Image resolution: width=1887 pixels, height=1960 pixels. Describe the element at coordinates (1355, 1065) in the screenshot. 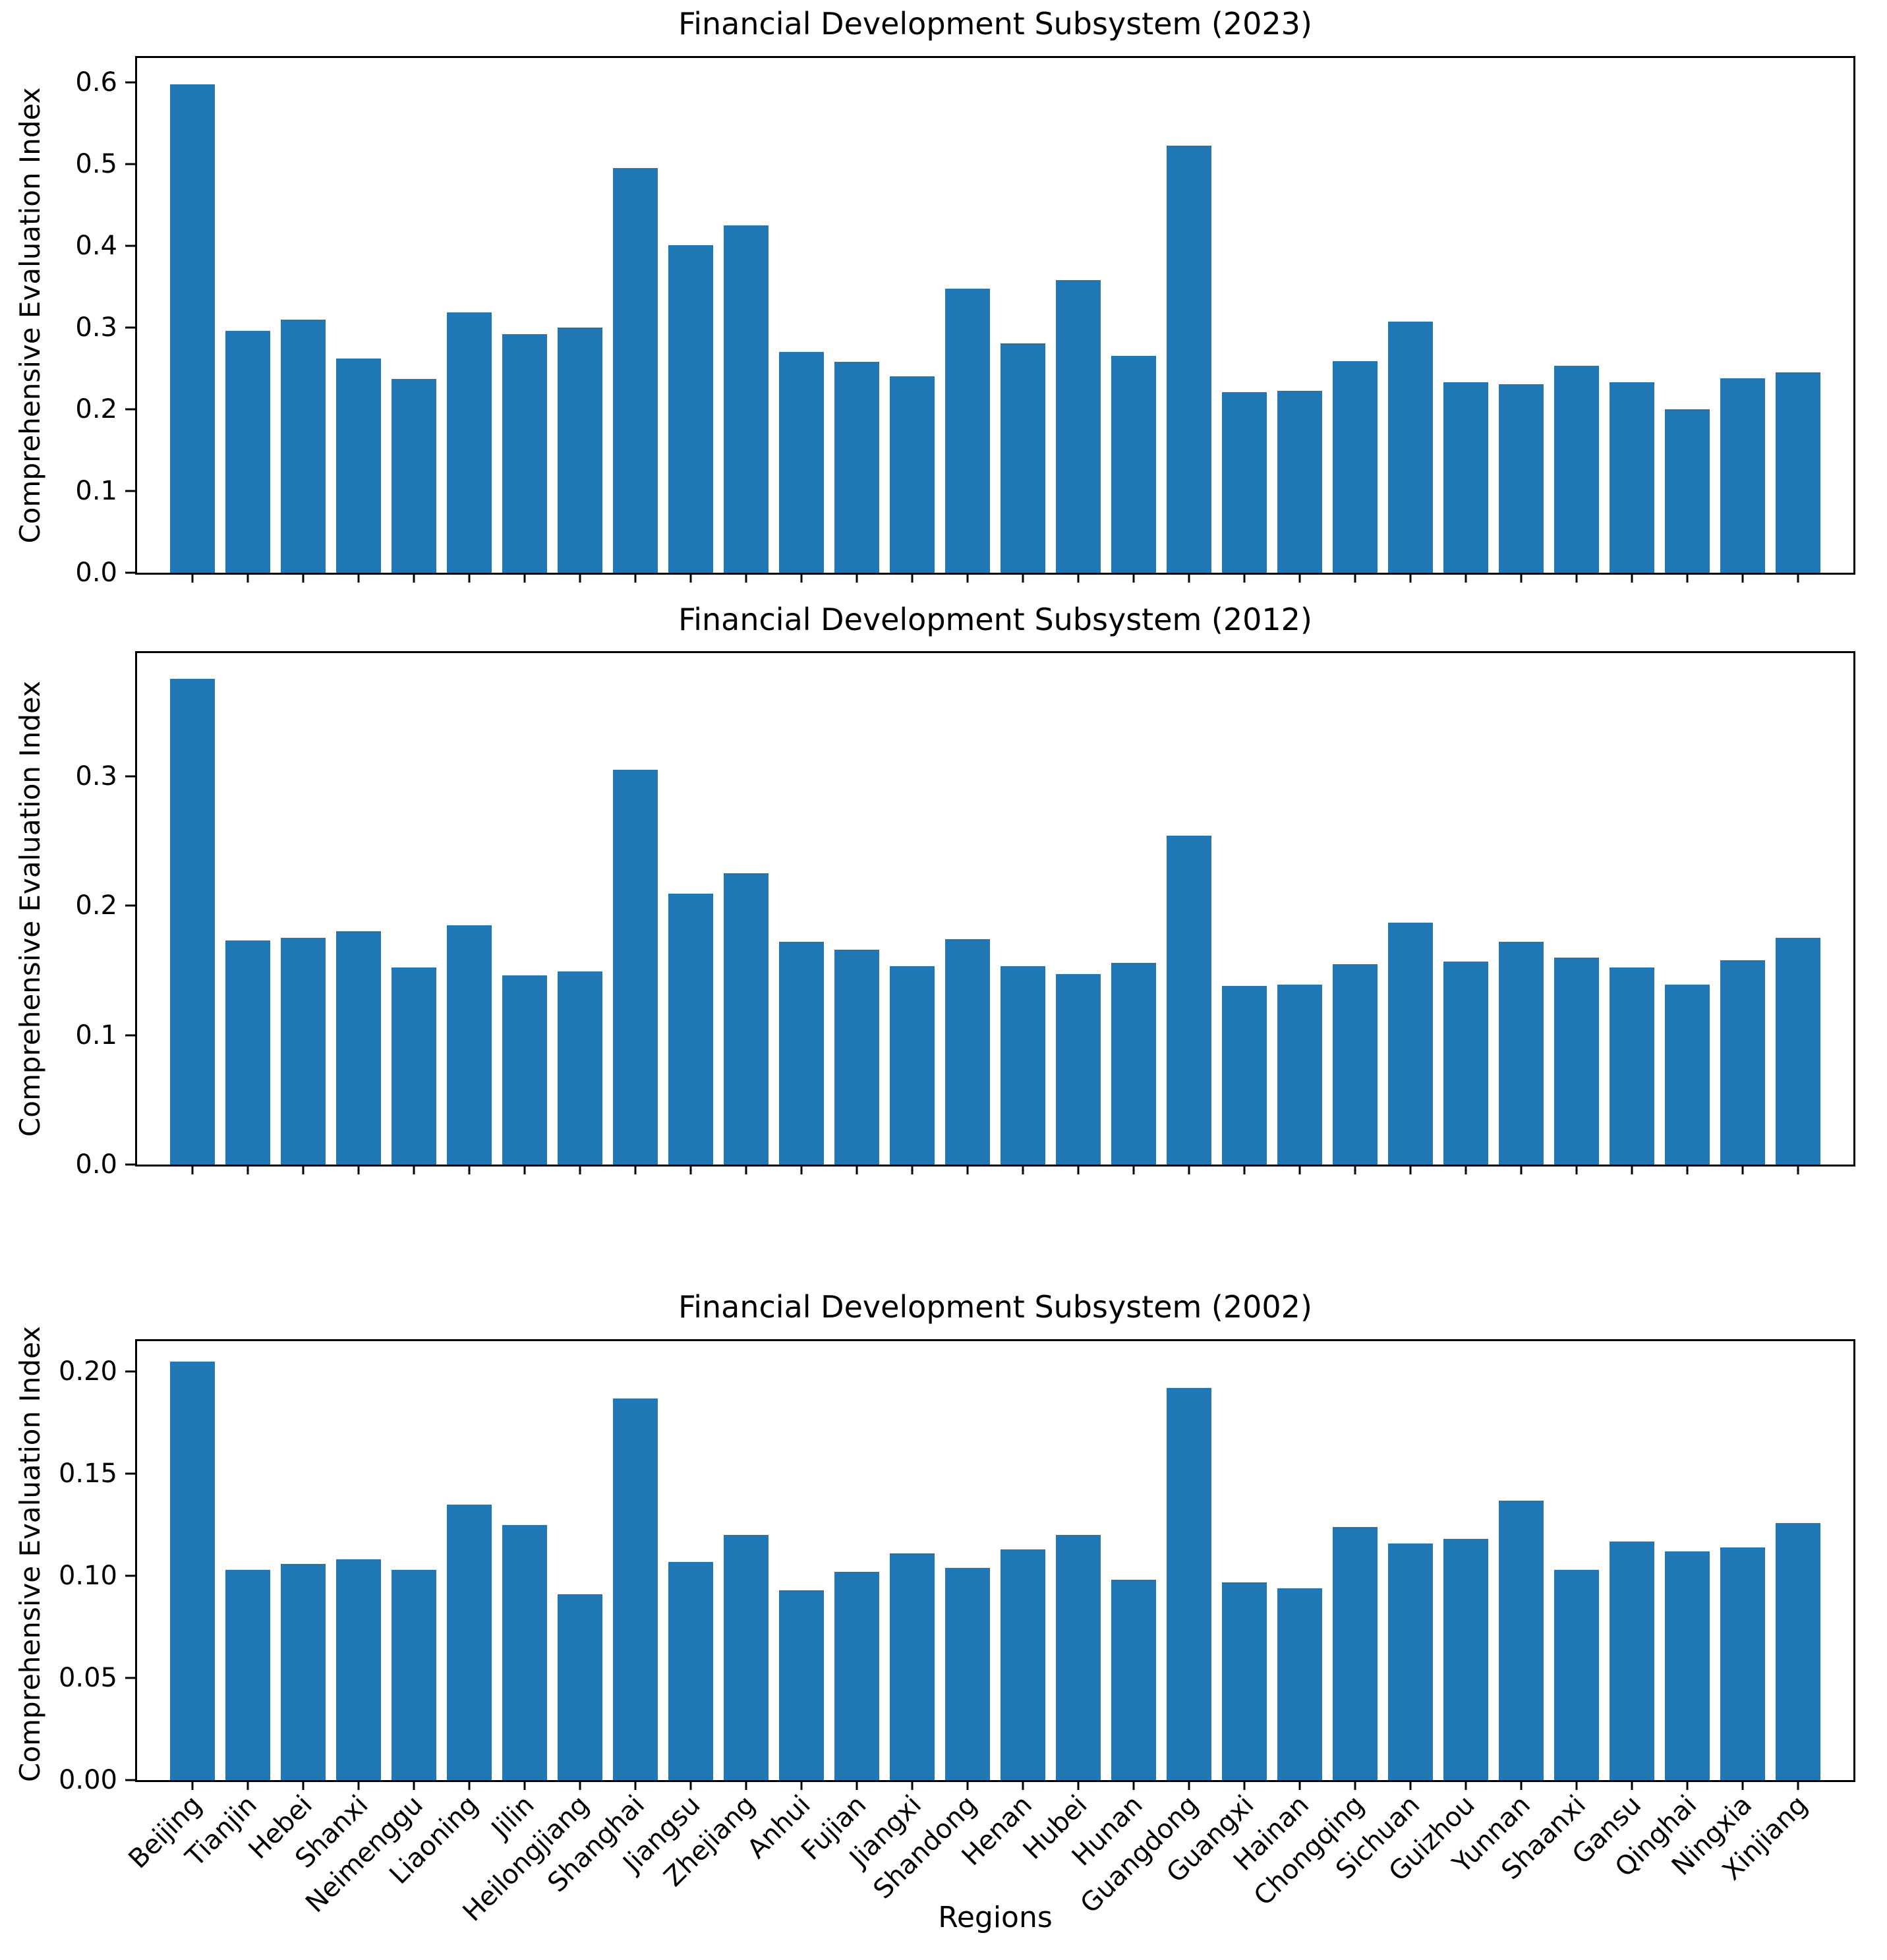

I see `bar-chongqing` at that location.